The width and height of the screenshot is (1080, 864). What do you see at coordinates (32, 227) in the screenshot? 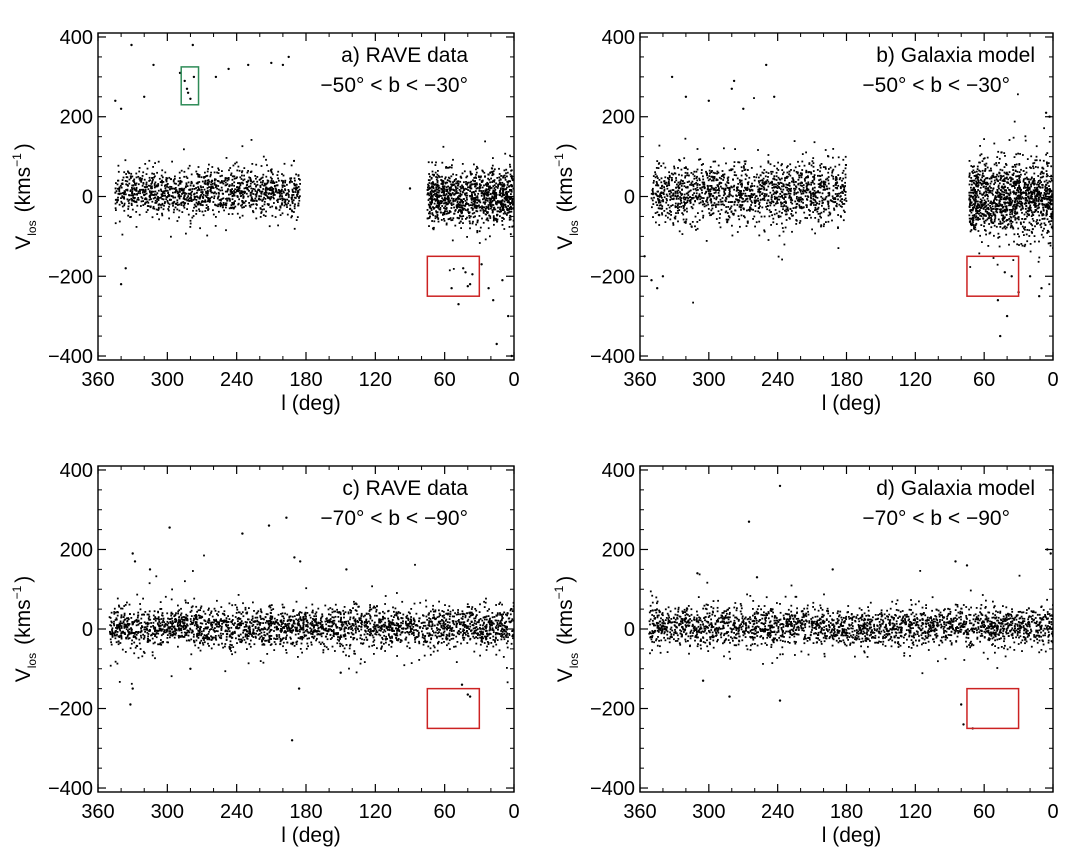
I see `y-label-subscript: los` at bounding box center [32, 227].